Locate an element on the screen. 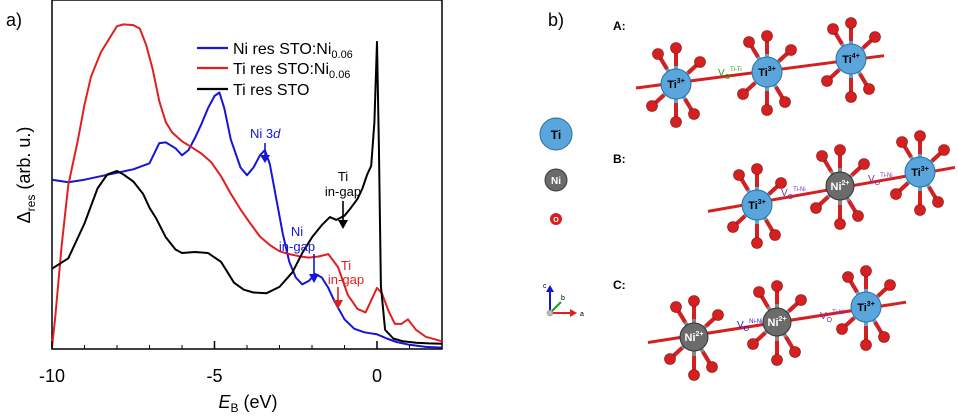 This screenshot has width=958, height=417. annot-ti-ingap-l2: in-gap is located at coordinates (343, 191).